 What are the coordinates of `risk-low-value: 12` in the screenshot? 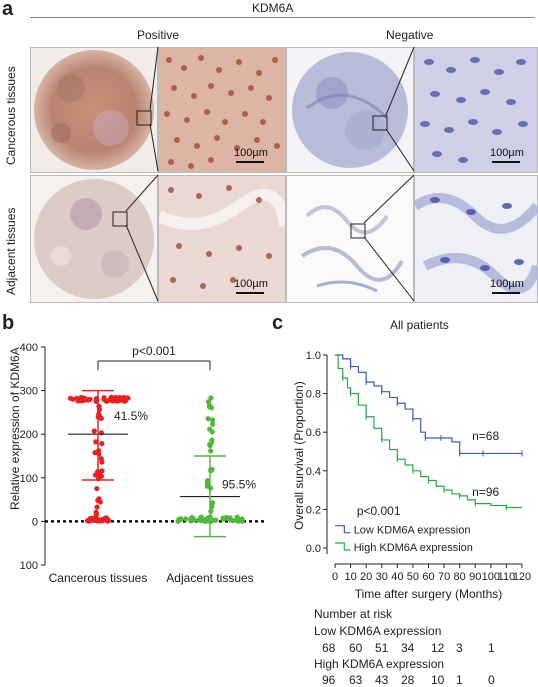 It's located at (437, 648).